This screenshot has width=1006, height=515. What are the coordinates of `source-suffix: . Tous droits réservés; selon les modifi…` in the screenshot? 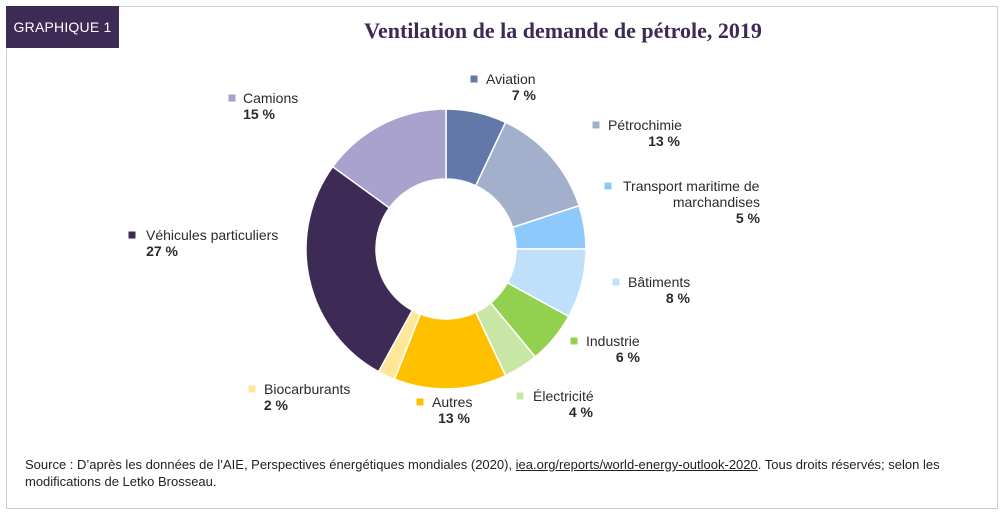 It's located at (482, 473).